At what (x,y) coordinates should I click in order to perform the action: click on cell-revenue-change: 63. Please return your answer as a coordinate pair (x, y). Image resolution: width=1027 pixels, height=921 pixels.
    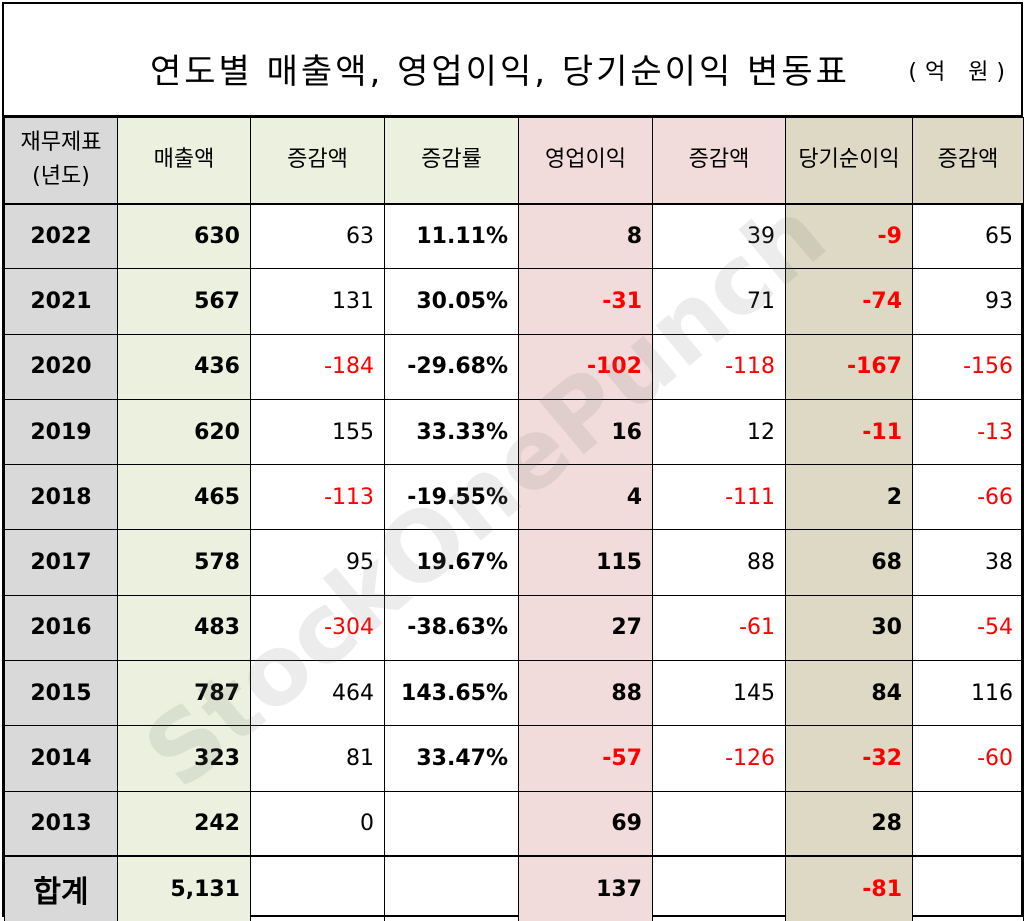
    Looking at the image, I should click on (317, 236).